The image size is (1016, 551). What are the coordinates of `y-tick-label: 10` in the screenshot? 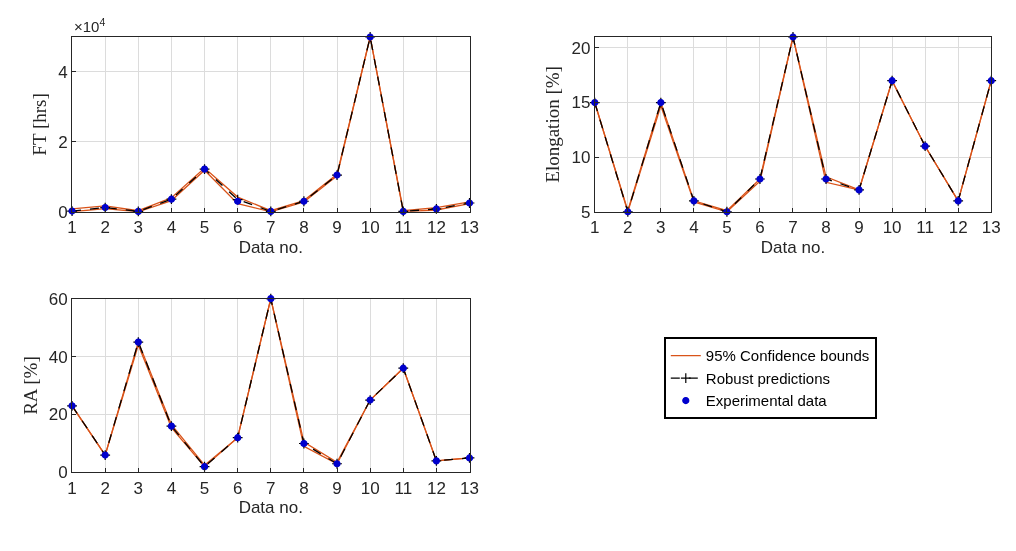 It's located at (581, 158).